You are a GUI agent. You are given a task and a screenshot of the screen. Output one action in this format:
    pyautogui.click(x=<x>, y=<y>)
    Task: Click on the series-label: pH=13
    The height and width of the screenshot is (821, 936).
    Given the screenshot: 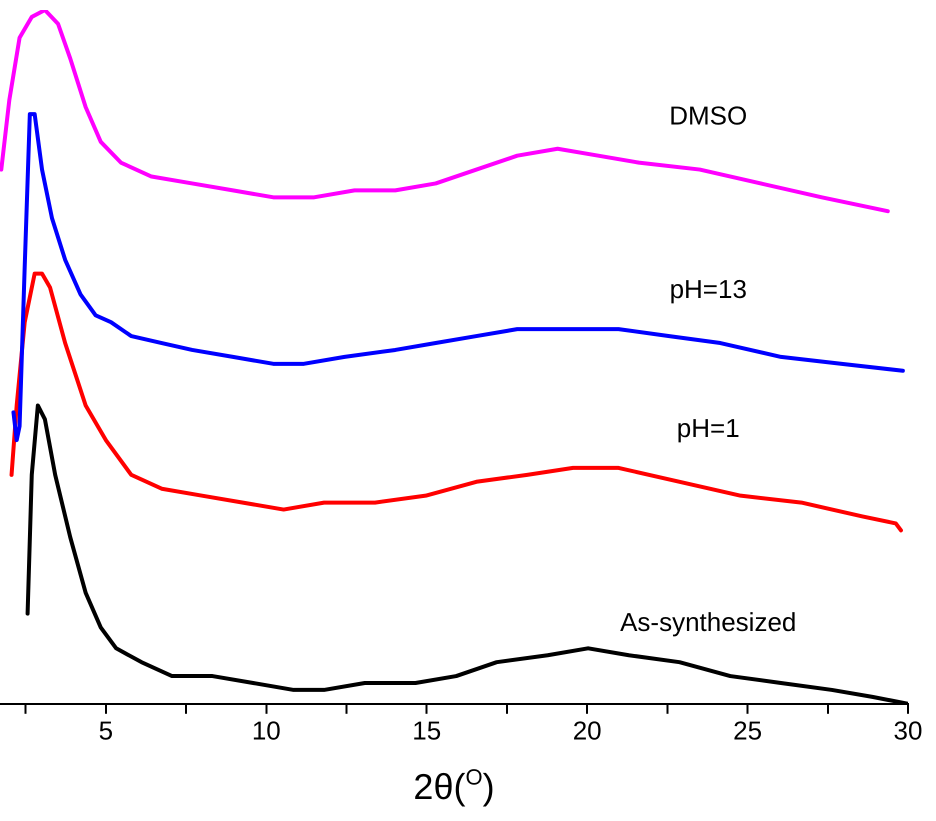 What is the action you would take?
    pyautogui.click(x=708, y=289)
    